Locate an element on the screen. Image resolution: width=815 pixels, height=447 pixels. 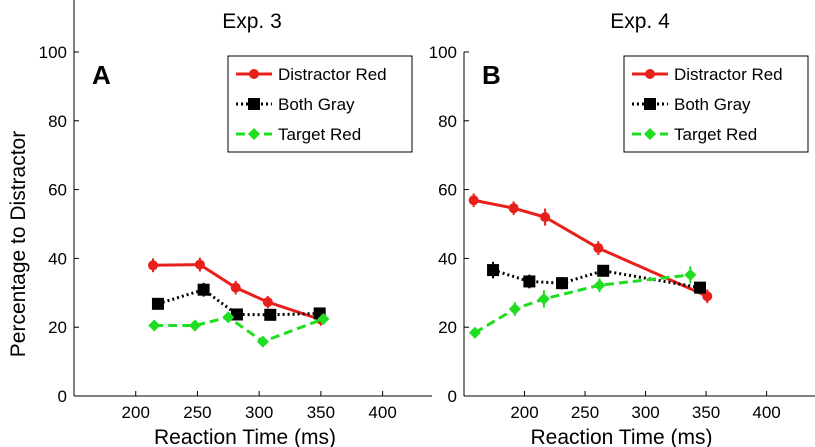
y-axis-label: Percentage to Distractor is located at coordinates (18, 244).